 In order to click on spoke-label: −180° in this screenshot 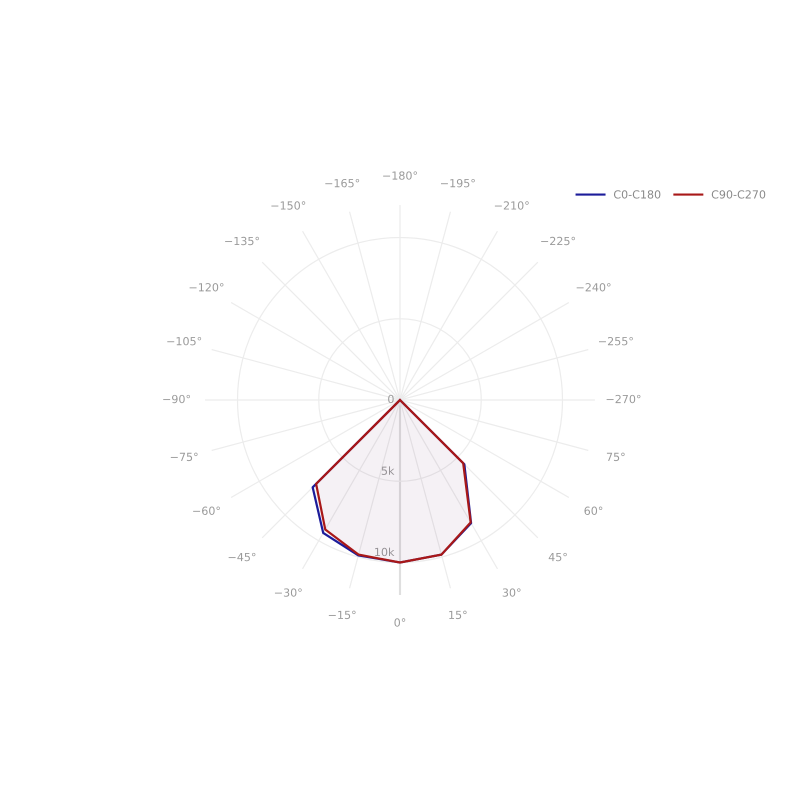, I will do `click(400, 175)`.